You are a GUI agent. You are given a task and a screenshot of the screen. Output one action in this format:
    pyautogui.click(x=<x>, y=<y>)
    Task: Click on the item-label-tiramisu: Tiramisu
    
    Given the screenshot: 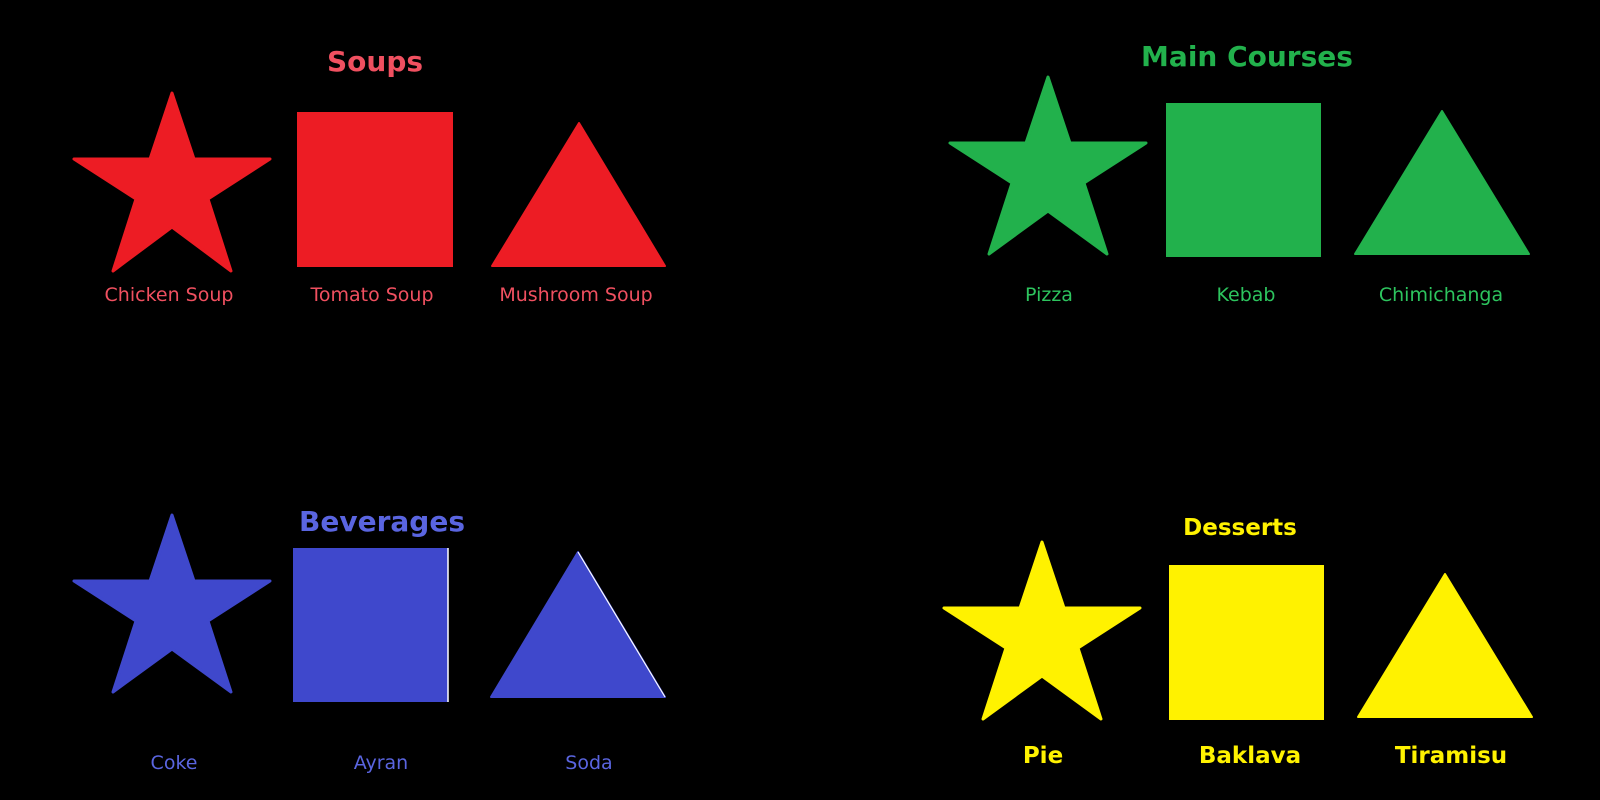 What is the action you would take?
    pyautogui.click(x=1451, y=756)
    